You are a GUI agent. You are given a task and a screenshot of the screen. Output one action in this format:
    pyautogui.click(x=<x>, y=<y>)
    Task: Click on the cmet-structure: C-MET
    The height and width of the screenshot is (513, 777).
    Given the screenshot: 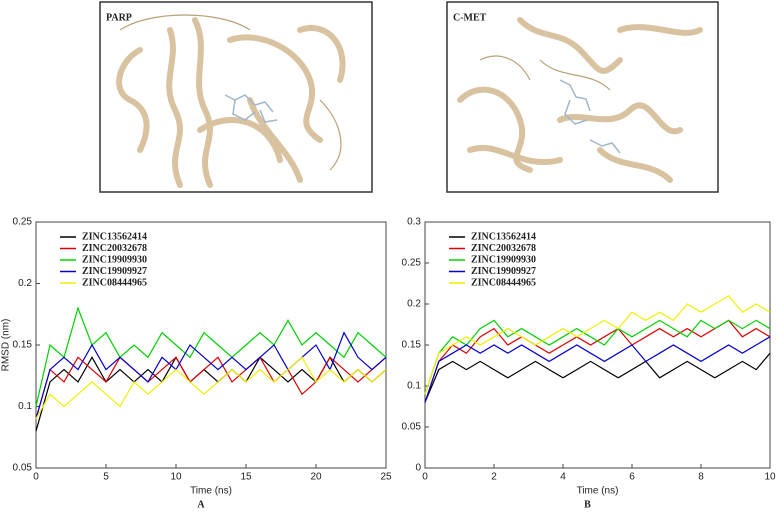 What is the action you would take?
    pyautogui.click(x=582, y=97)
    